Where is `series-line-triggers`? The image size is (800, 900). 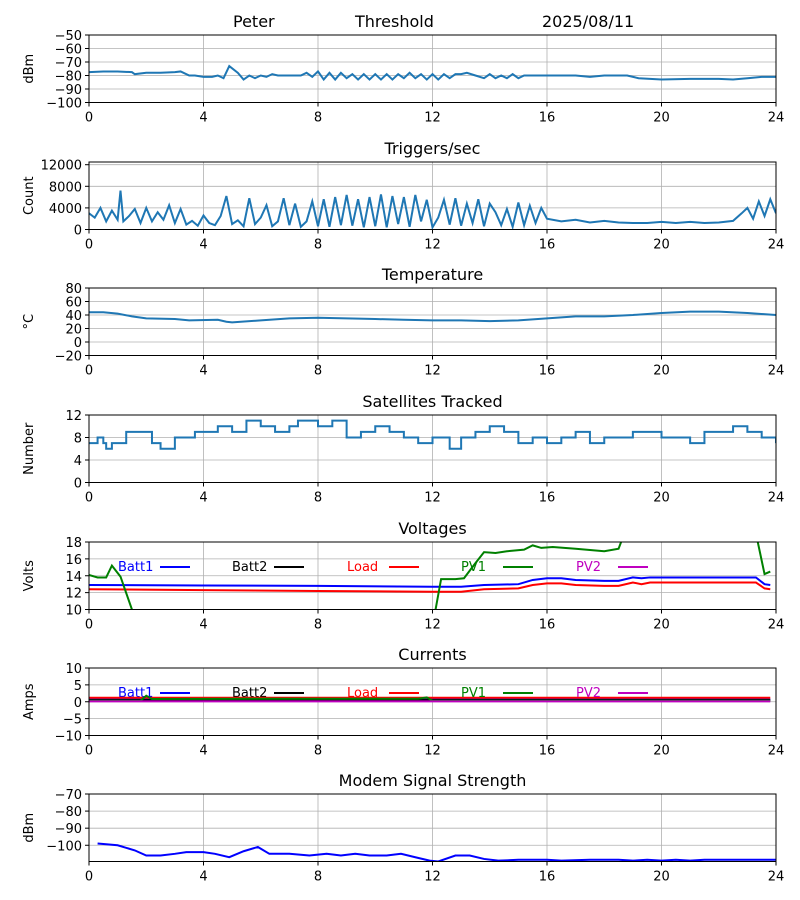 series-line-triggers is located at coordinates (432, 210).